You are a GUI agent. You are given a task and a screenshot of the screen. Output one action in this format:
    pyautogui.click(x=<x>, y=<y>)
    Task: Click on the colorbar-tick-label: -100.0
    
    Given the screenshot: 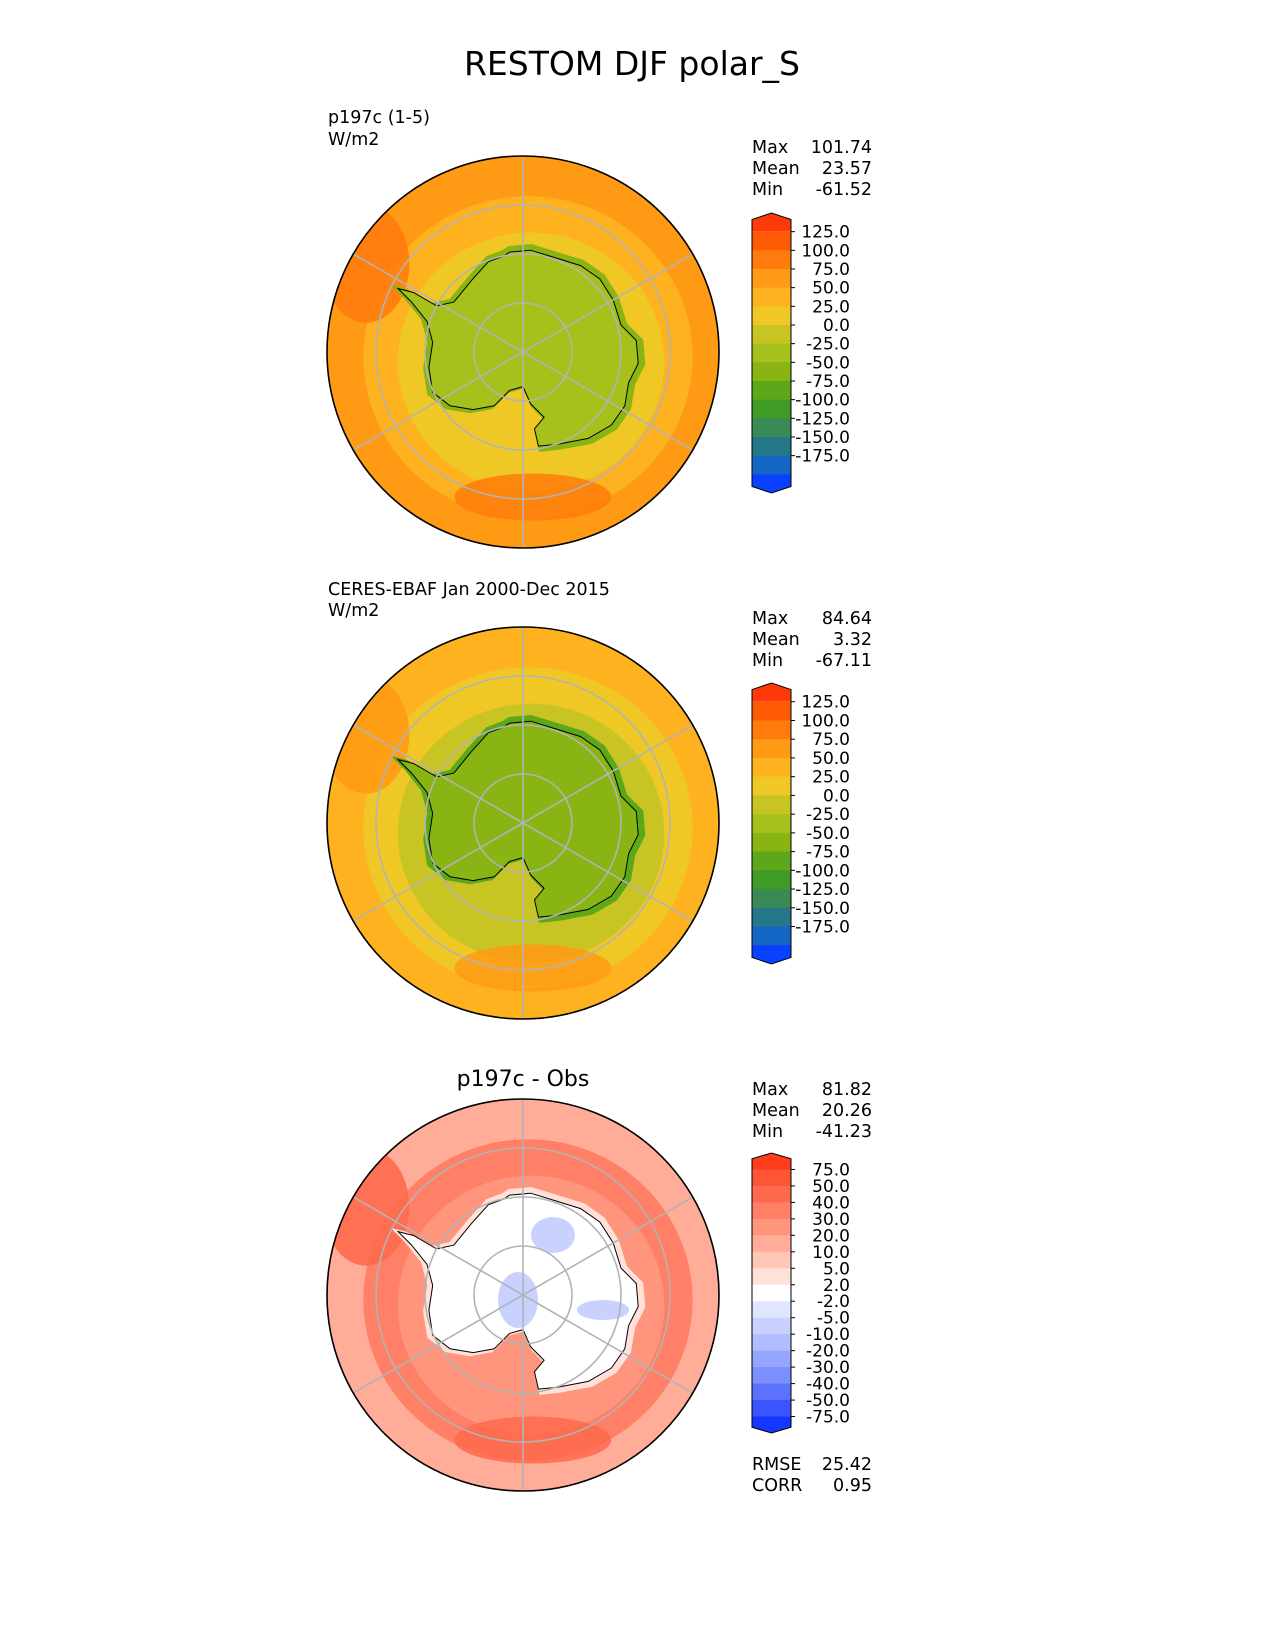 What is the action you would take?
    pyautogui.click(x=822, y=871)
    